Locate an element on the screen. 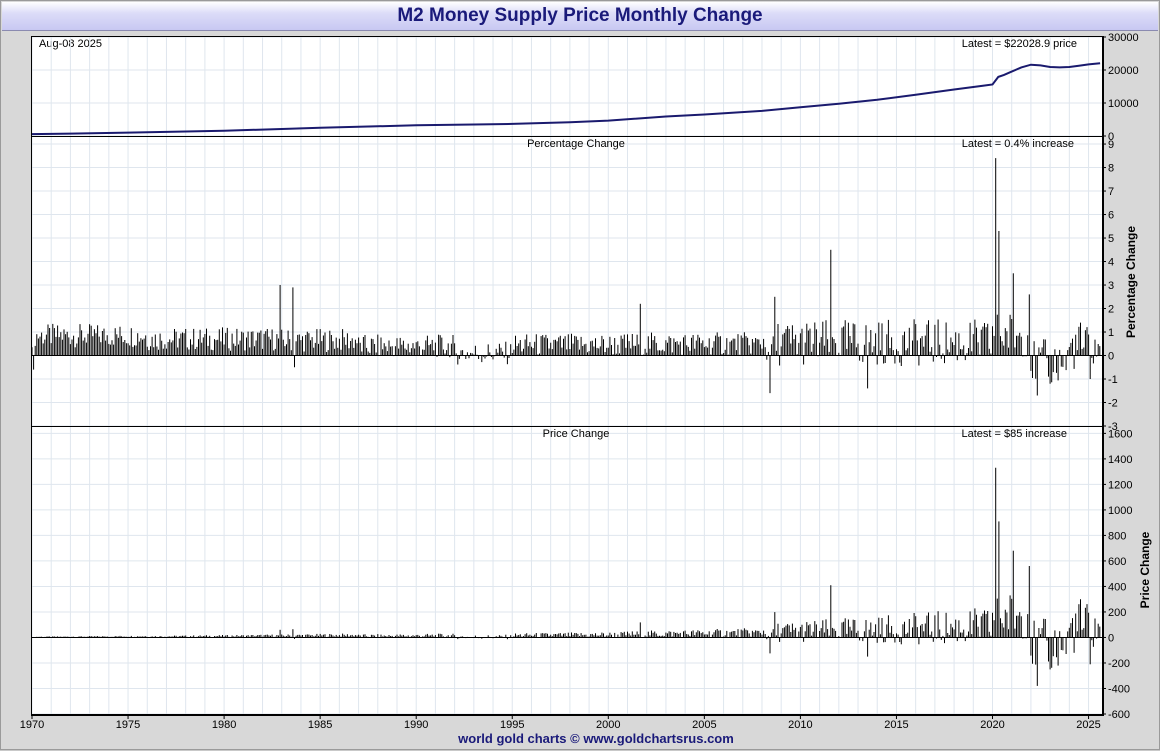 This screenshot has height=751, width=1160. y-tick-label: 1000 is located at coordinates (1120, 511).